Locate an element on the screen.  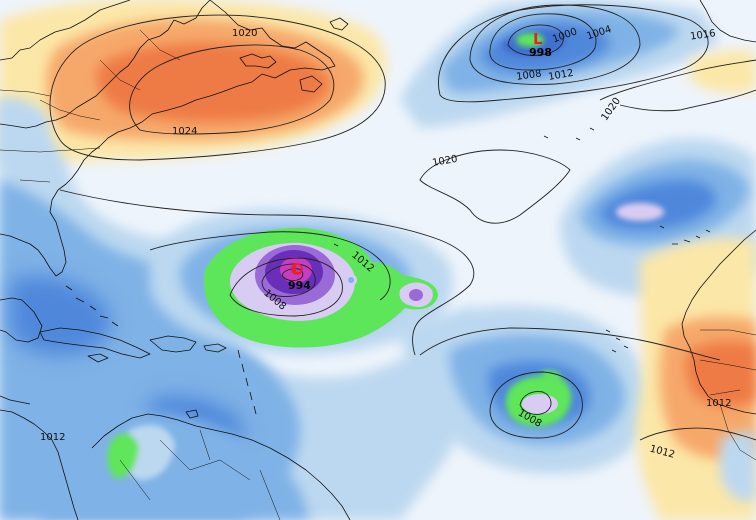
isobar-label: 1016 is located at coordinates (703, 35).